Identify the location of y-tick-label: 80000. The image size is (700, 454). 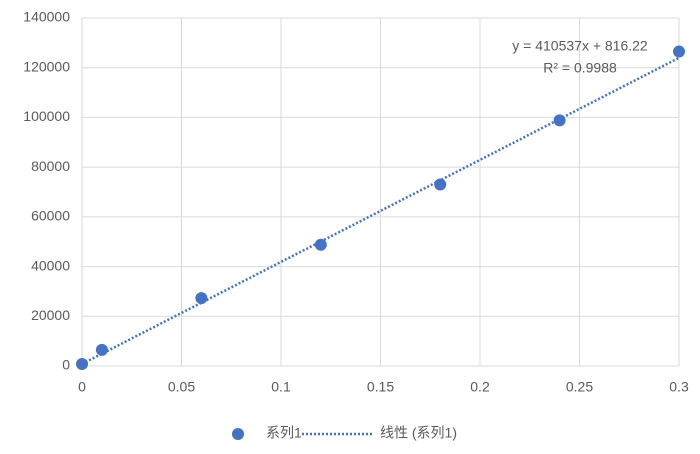
(50, 166).